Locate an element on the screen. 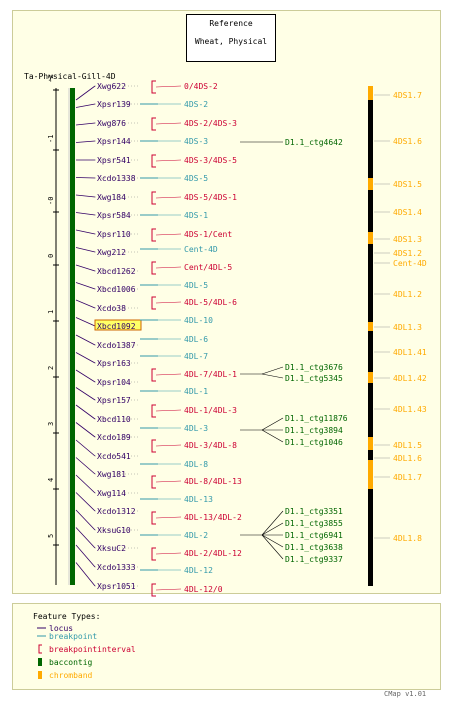  scale-tick-label: 3 is located at coordinates (51, 424).